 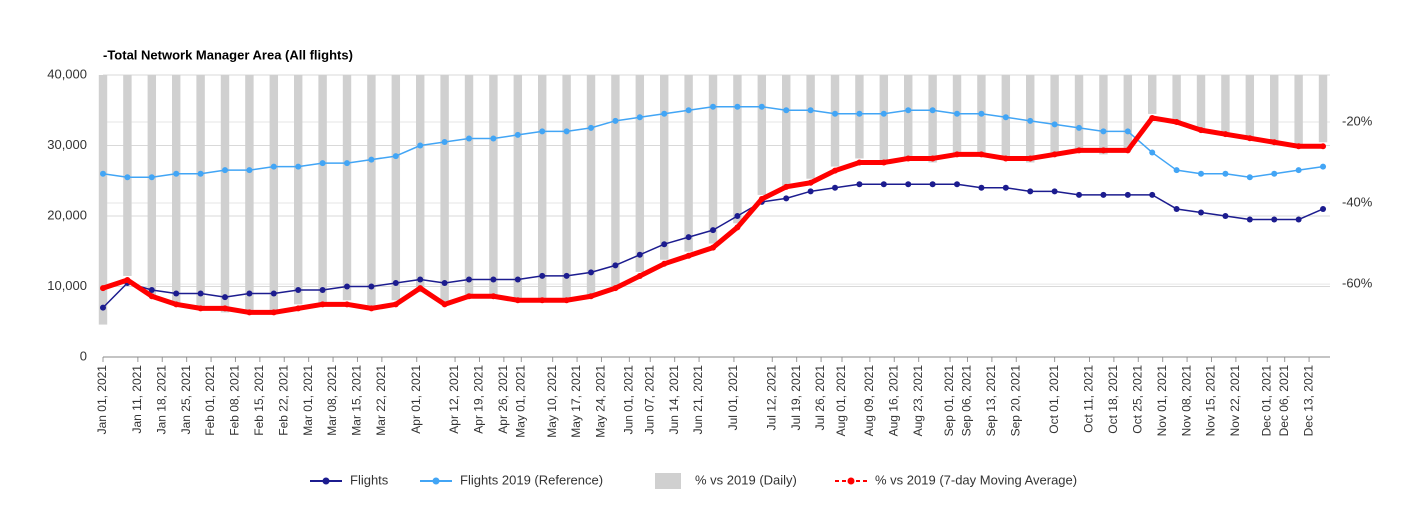 What do you see at coordinates (869, 401) in the screenshot?
I see `x-tick-label: Aug 09, 2021` at bounding box center [869, 401].